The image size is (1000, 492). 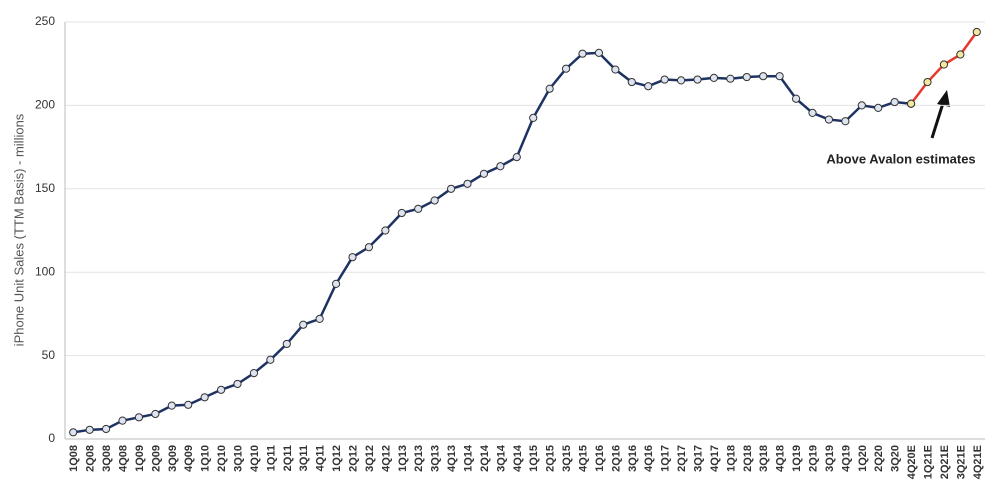 I want to click on x-tick-label: 4Q13, so click(x=452, y=458).